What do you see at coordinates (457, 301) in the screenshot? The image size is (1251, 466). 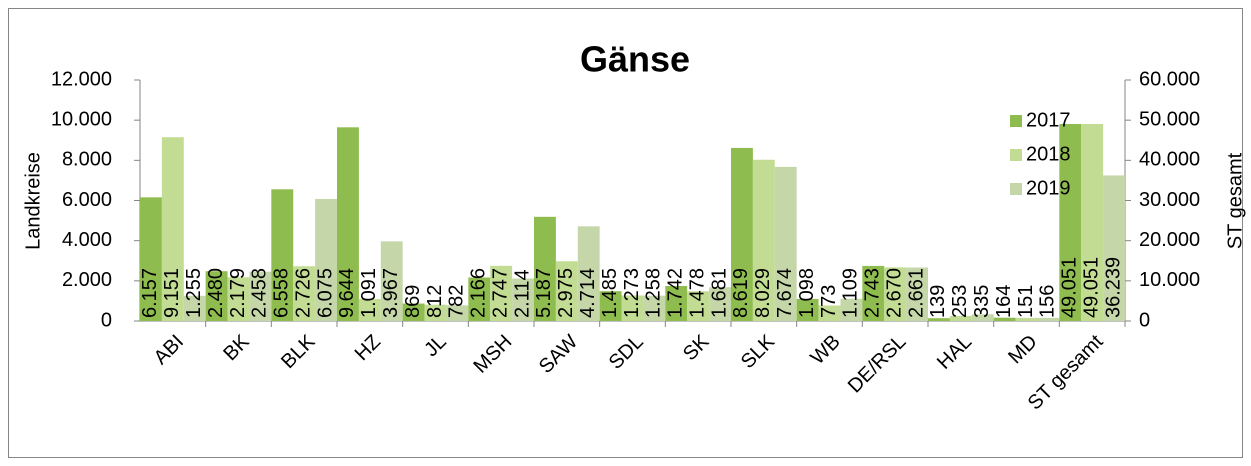 I see `data-label: 782` at bounding box center [457, 301].